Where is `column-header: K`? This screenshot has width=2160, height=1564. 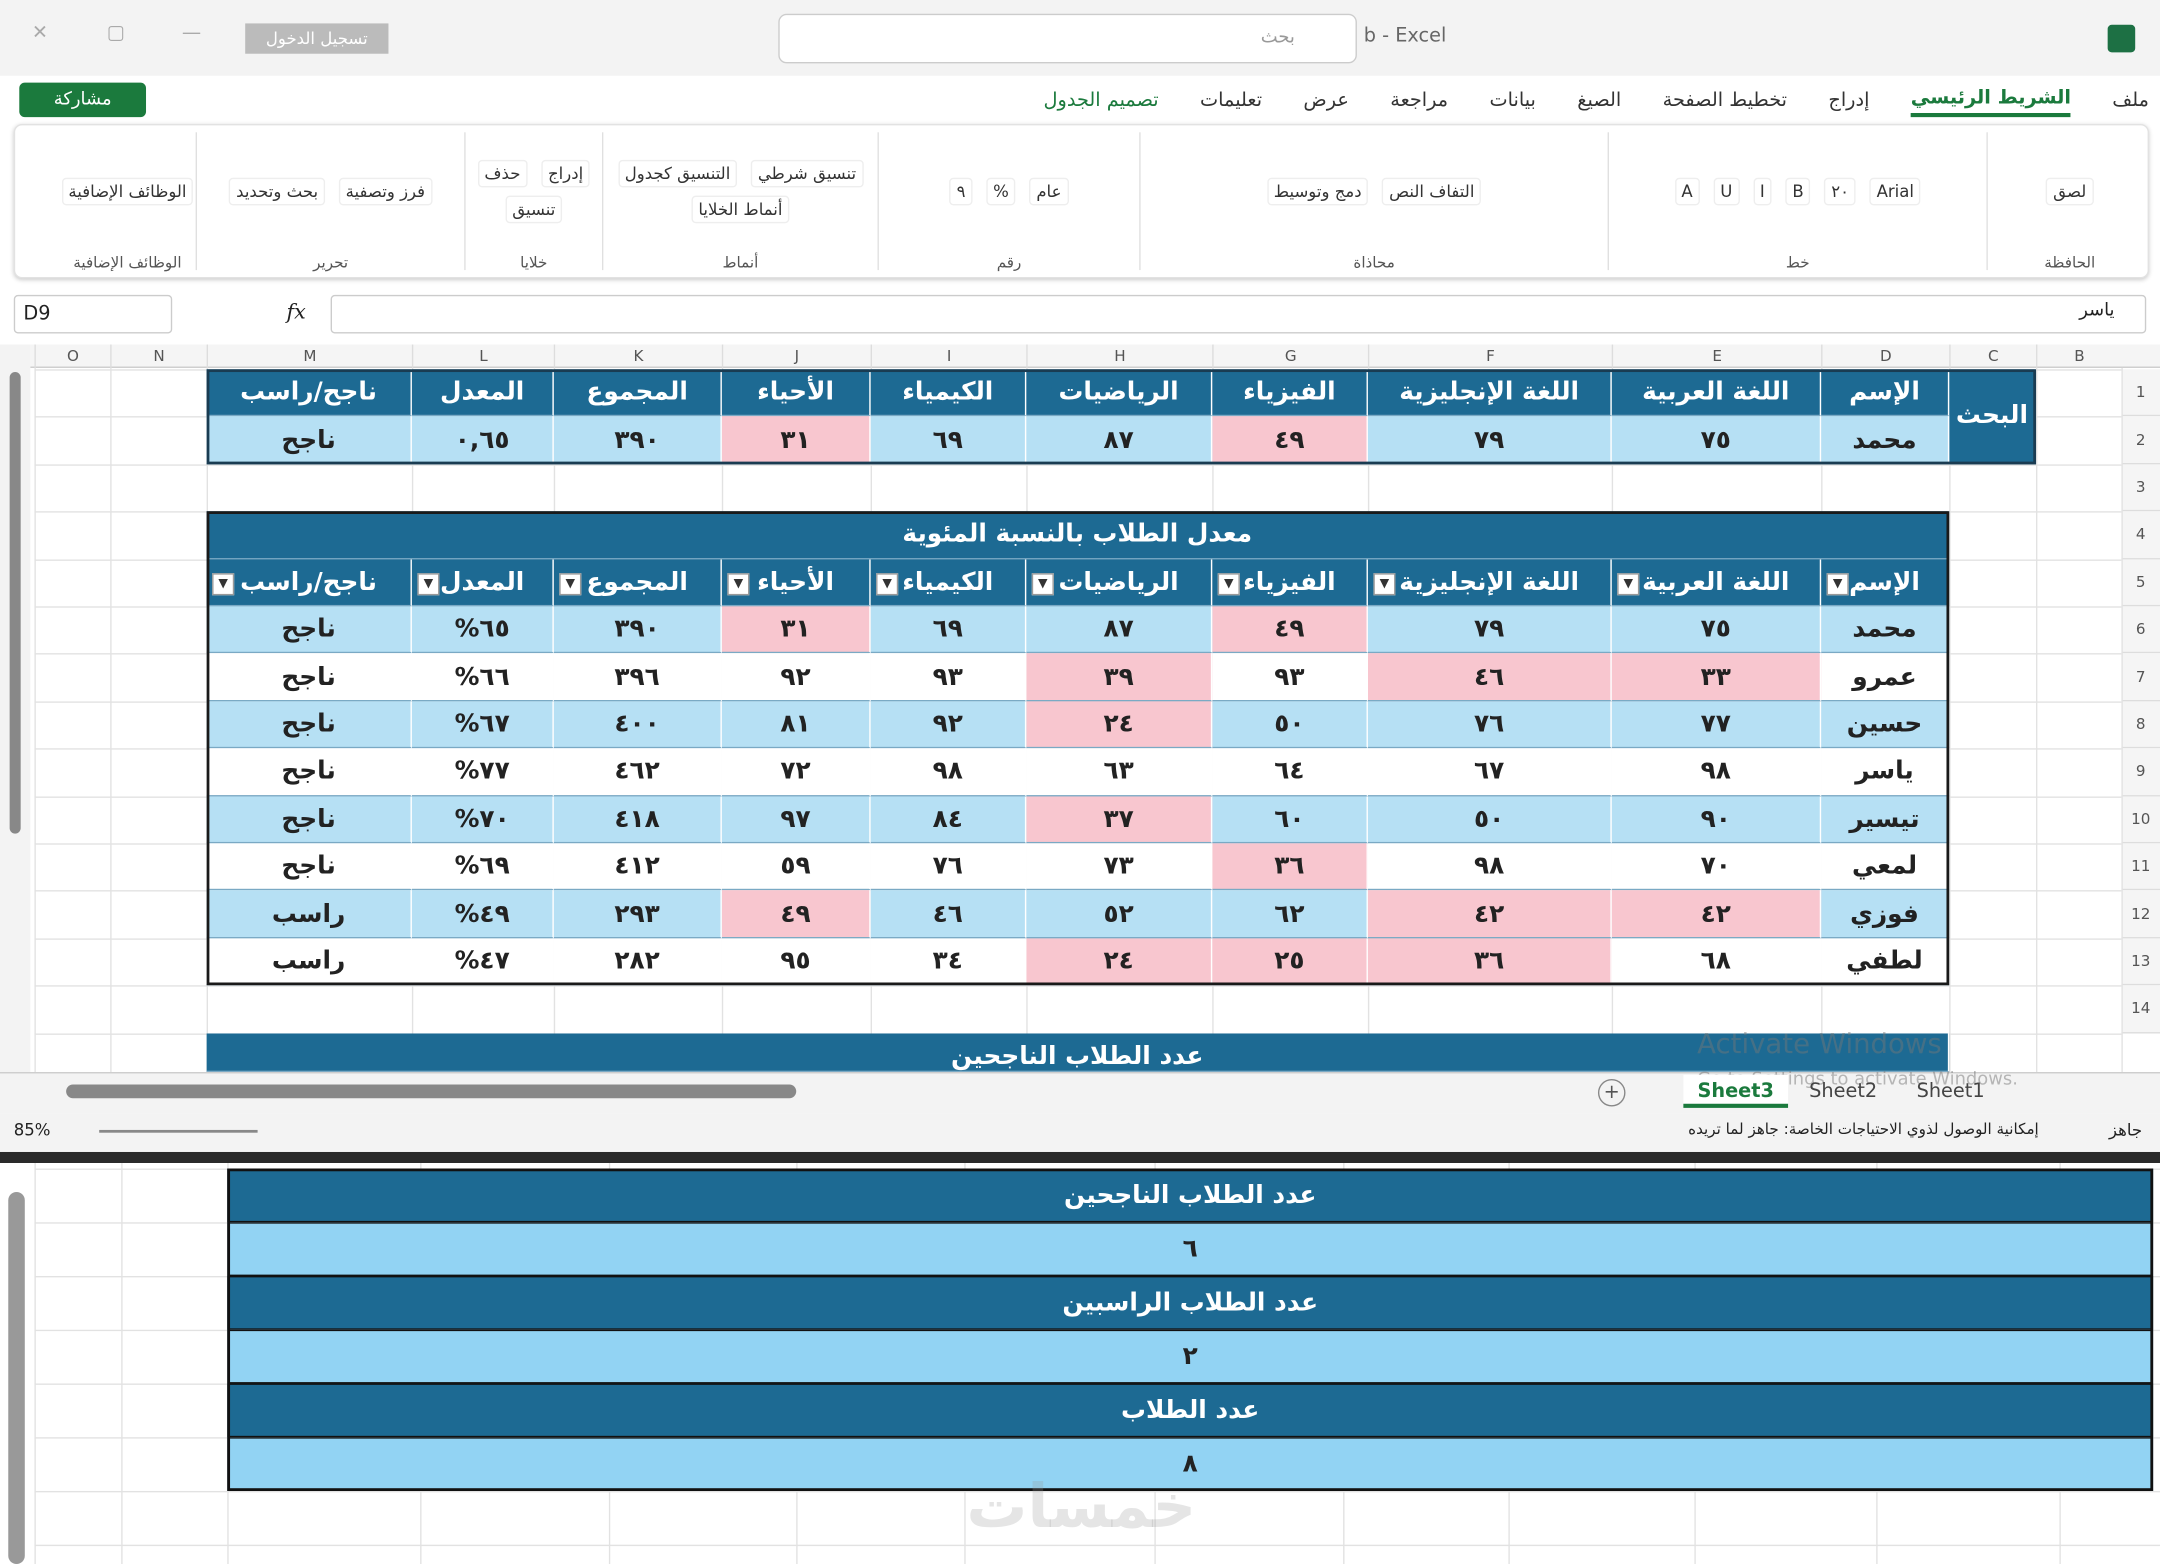
column-header: K is located at coordinates (637, 356).